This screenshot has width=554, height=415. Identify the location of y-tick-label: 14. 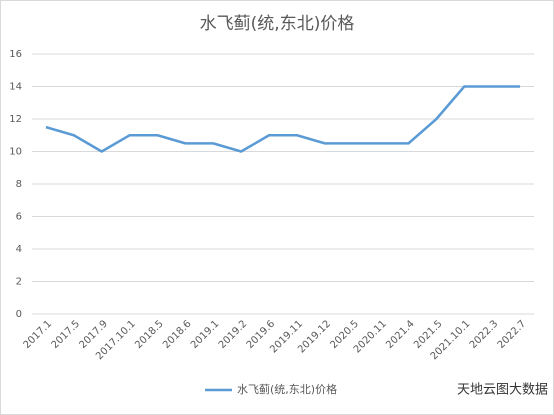
(15, 87).